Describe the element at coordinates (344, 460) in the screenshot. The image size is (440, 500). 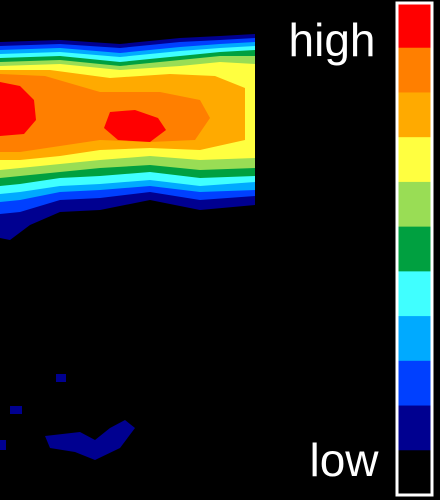
I see `low-label: low` at that location.